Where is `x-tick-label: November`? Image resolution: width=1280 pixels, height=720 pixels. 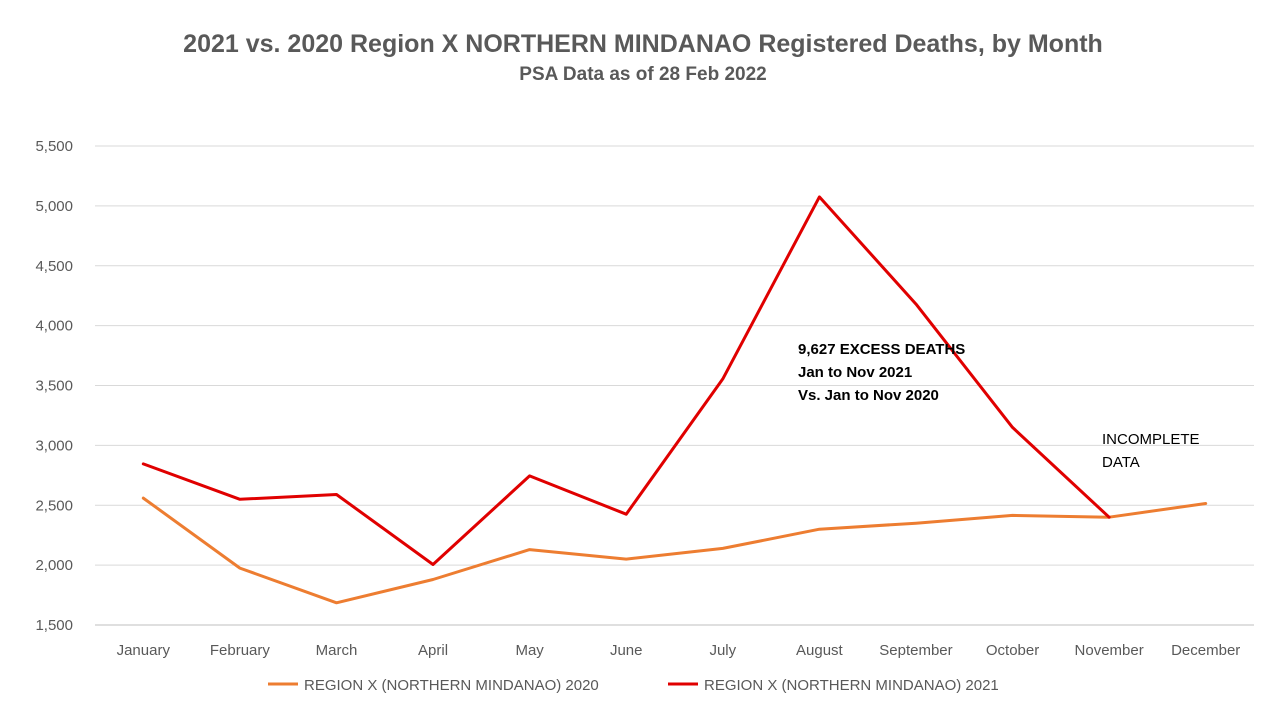
x-tick-label: November is located at coordinates (1109, 650).